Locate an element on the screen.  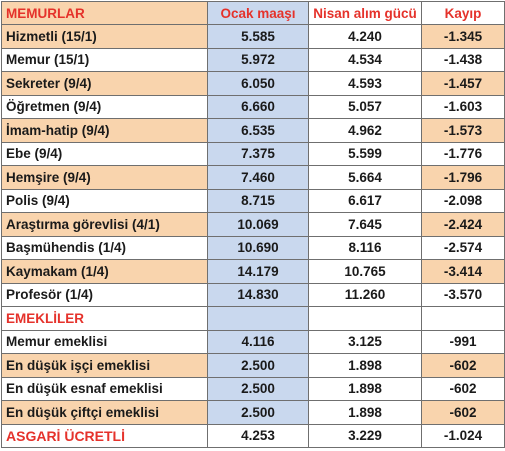
row-ocak: 6.535 is located at coordinates (258, 130).